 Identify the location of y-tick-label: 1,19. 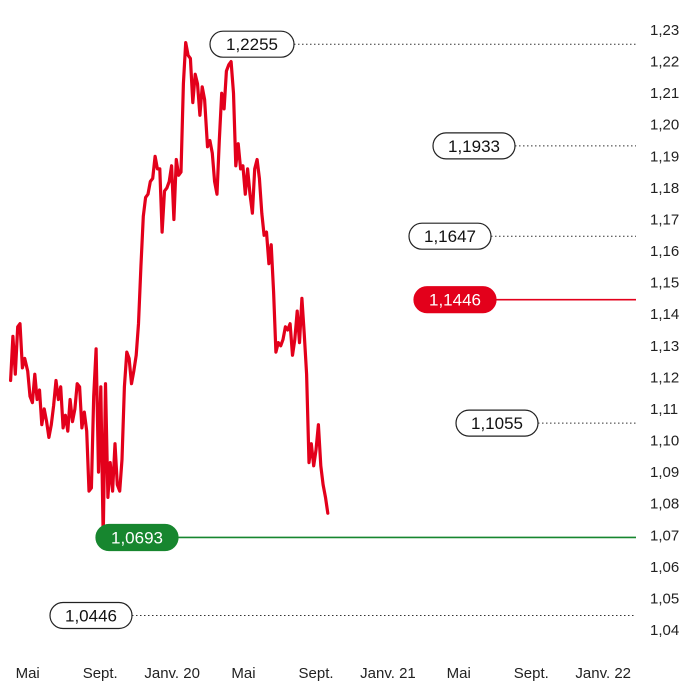
(664, 156).